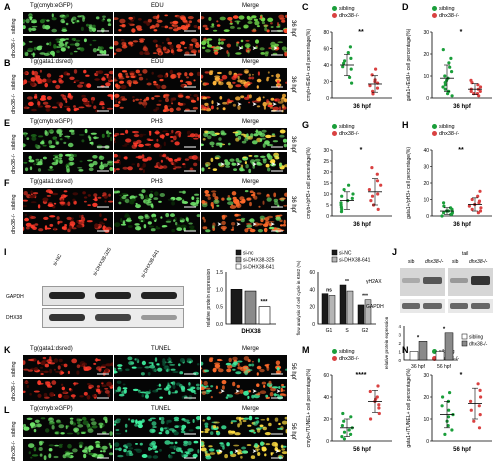 Image resolution: width=500 pixels, height=472 pixels. Describe the element at coordinates (326, 195) in the screenshot. I see `y-tick-label: 10` at that location.